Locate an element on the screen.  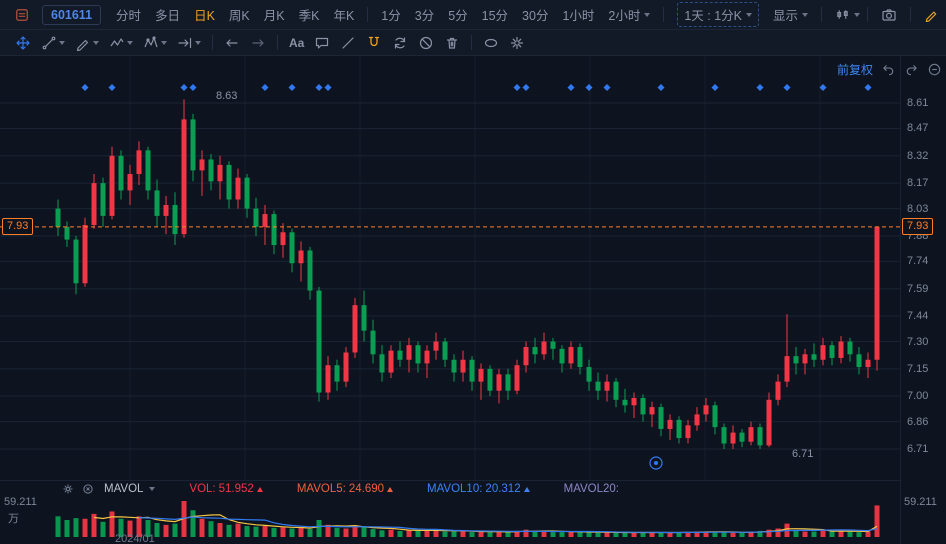
undo-icon is located at coordinates (888, 69).